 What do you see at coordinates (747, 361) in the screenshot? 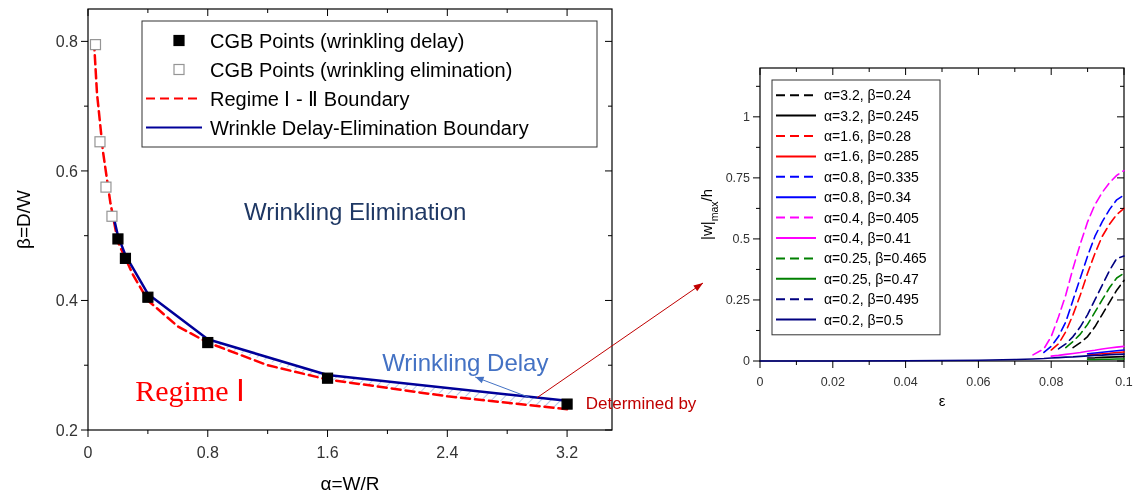
I see `y-tick-label: 0` at bounding box center [747, 361].